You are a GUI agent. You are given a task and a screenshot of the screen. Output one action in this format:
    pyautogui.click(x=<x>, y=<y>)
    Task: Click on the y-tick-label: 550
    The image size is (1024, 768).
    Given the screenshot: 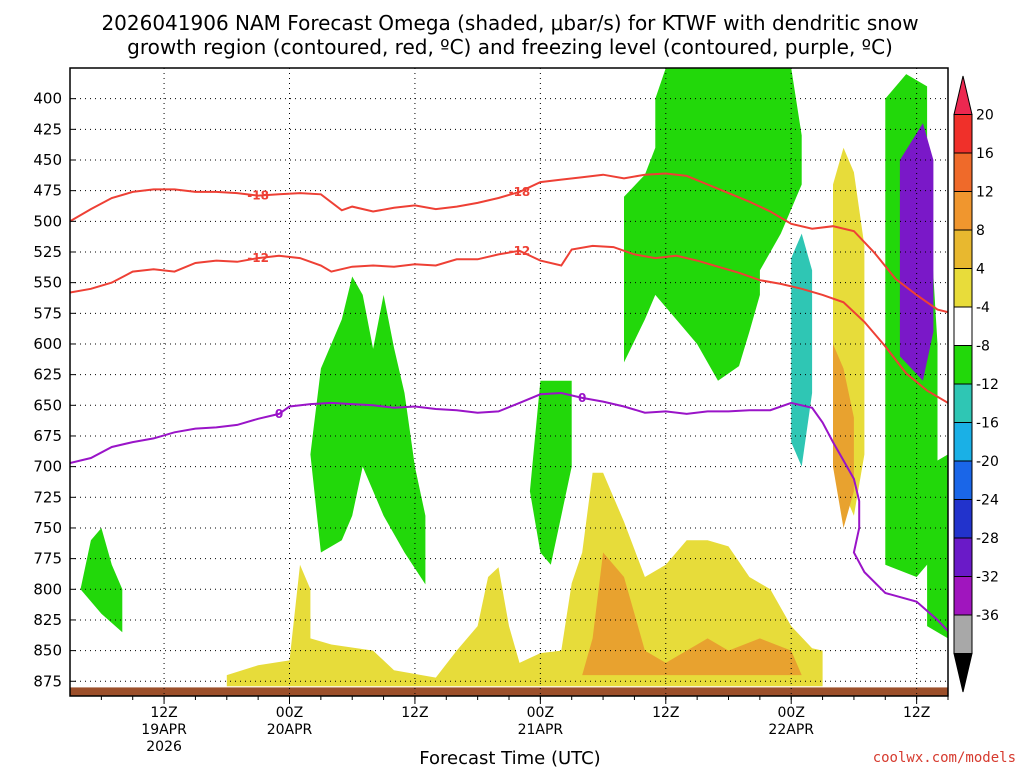 What is the action you would take?
    pyautogui.click(x=47, y=283)
    